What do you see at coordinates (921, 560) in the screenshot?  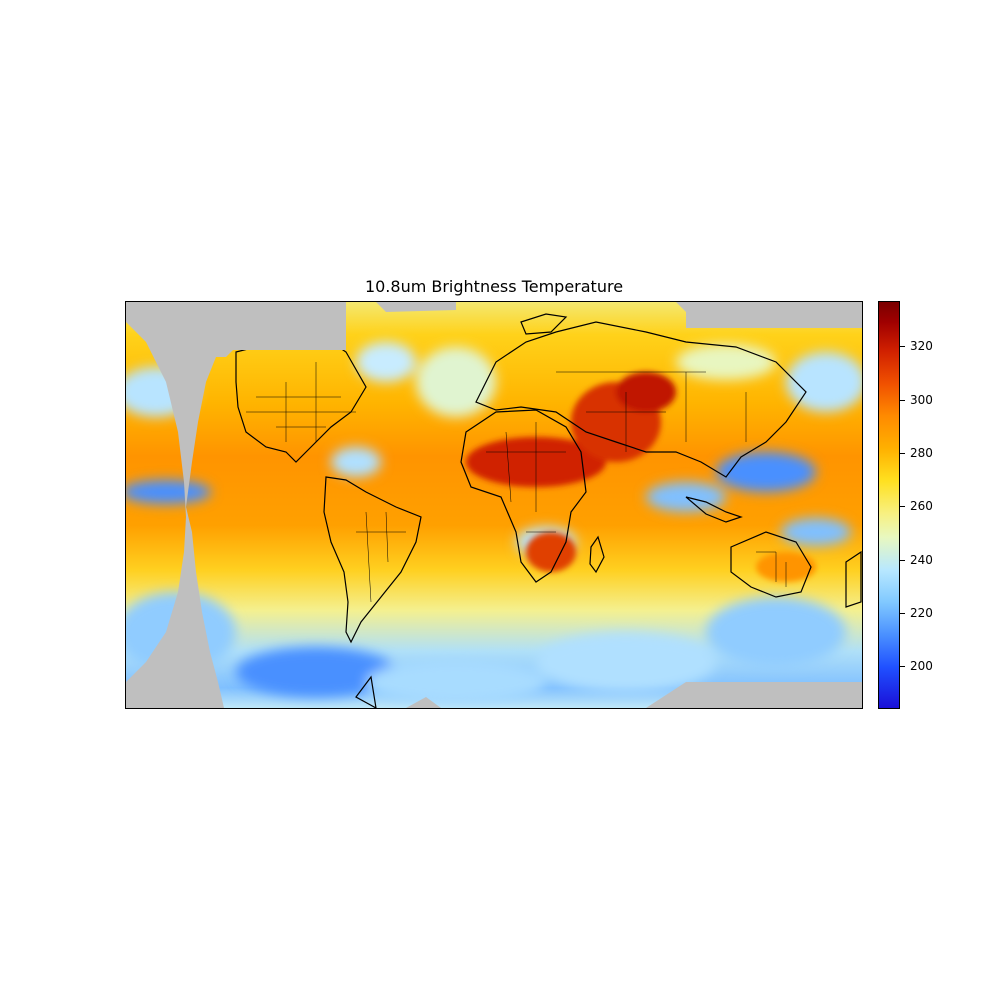 I see `colorbar-tick-label: 240` at bounding box center [921, 560].